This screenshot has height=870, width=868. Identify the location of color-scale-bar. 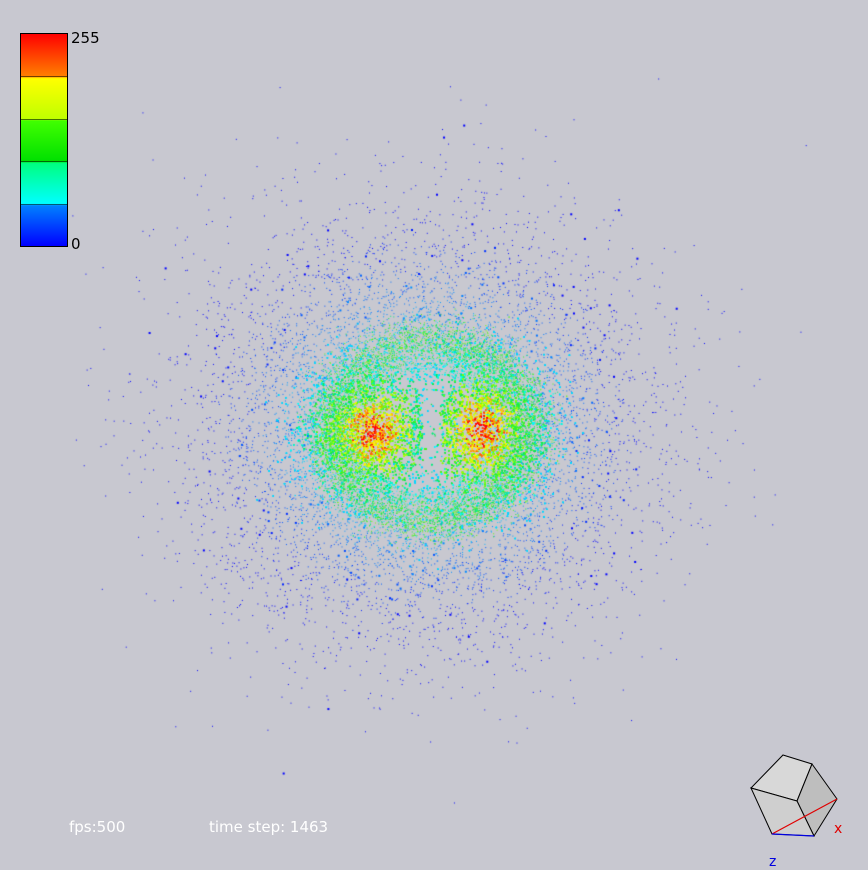
(44, 140).